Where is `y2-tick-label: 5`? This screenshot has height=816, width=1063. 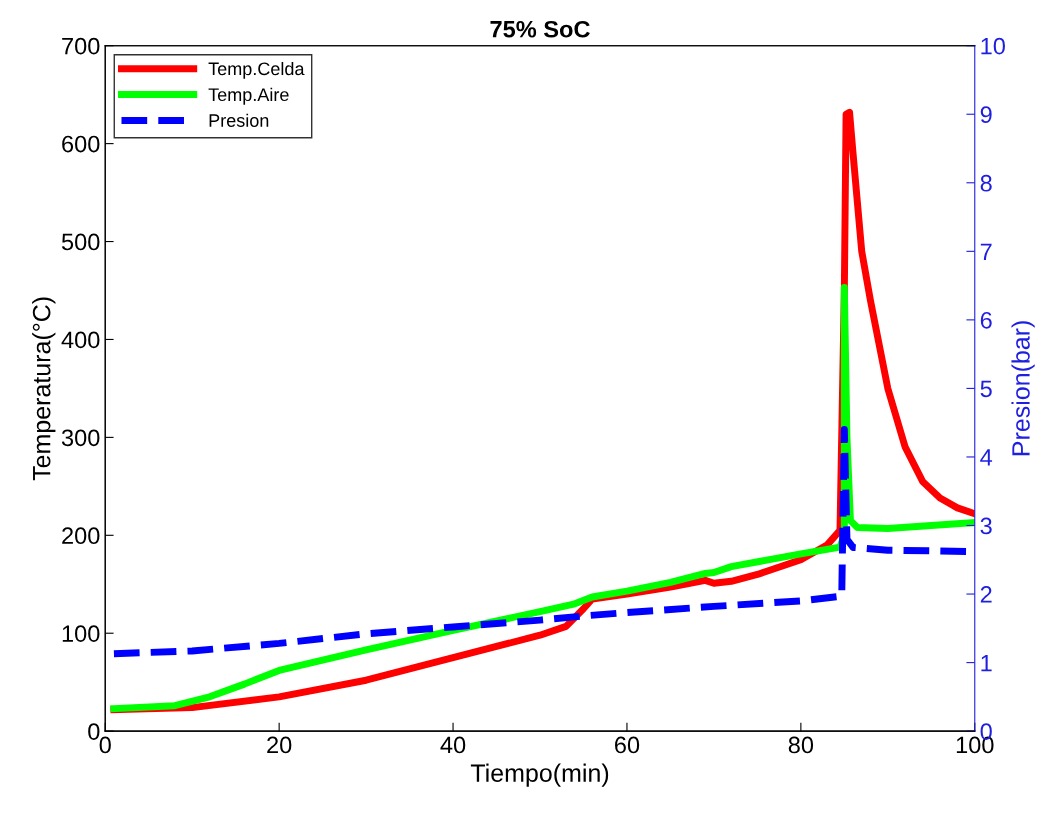 y2-tick-label: 5 is located at coordinates (986, 389).